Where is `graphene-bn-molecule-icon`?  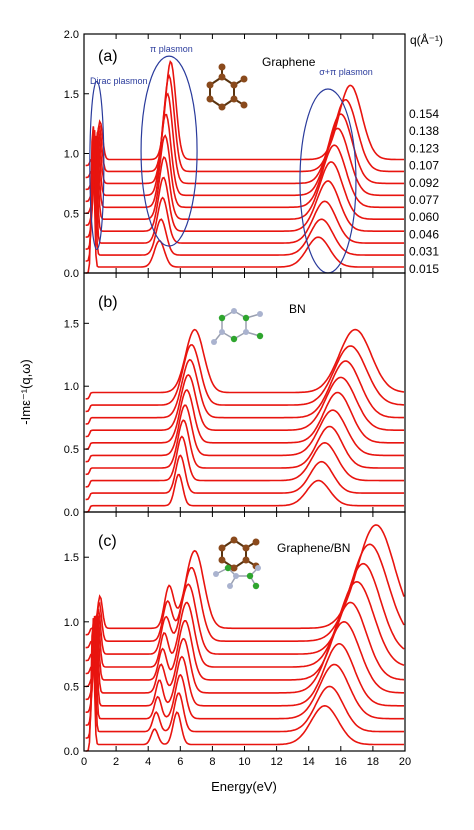
graphene-bn-molecule-icon is located at coordinates (237, 563).